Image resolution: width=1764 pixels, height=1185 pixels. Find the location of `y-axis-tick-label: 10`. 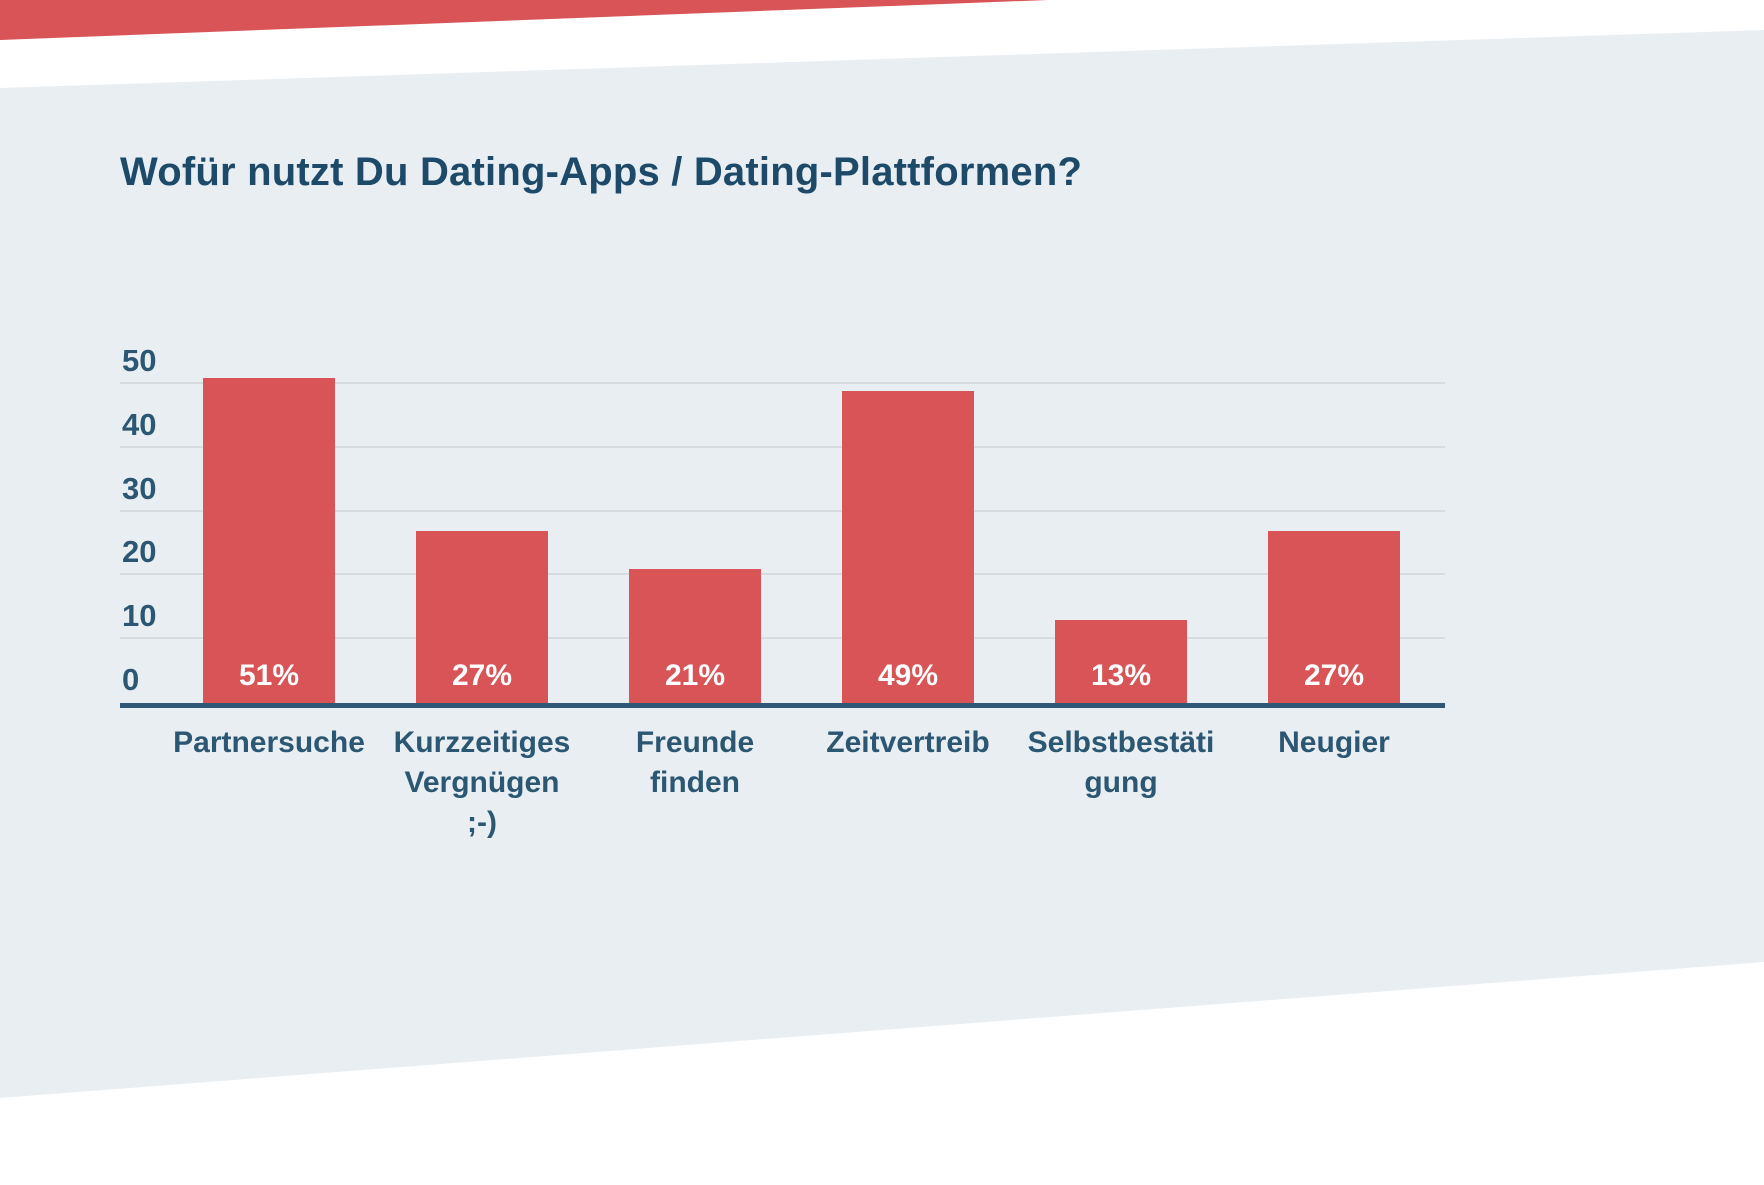

y-axis-tick-label: 10 is located at coordinates (139, 616).